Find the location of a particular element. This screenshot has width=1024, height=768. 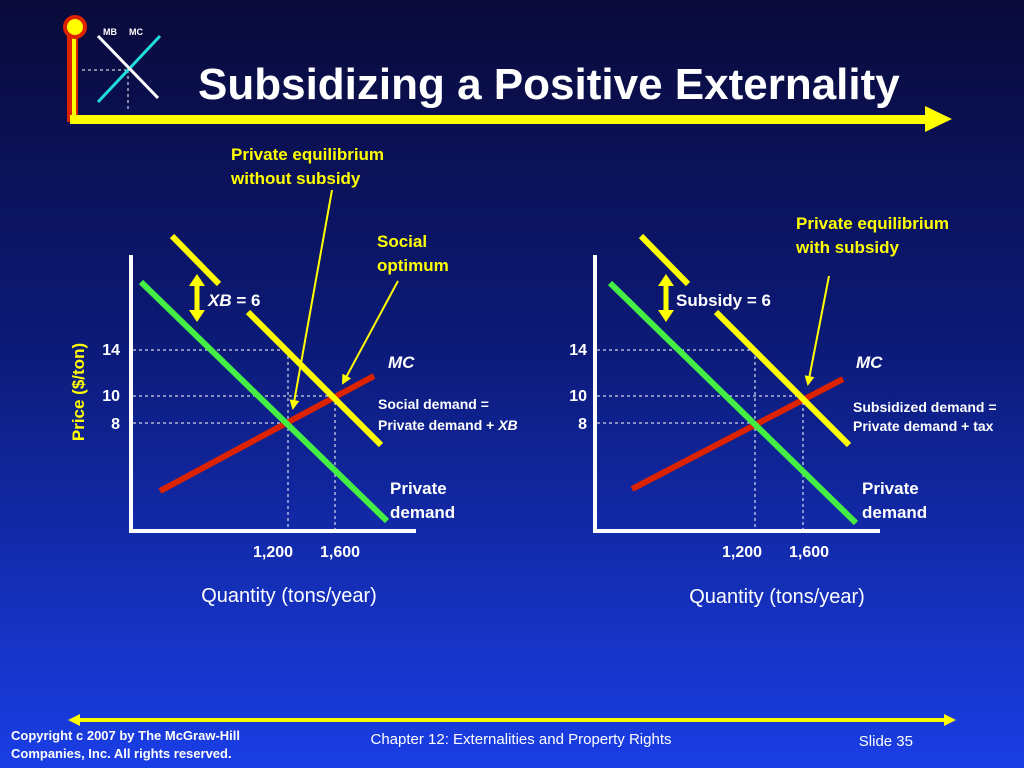

page-title: Subsidizing a Positive Externality is located at coordinates (549, 84).